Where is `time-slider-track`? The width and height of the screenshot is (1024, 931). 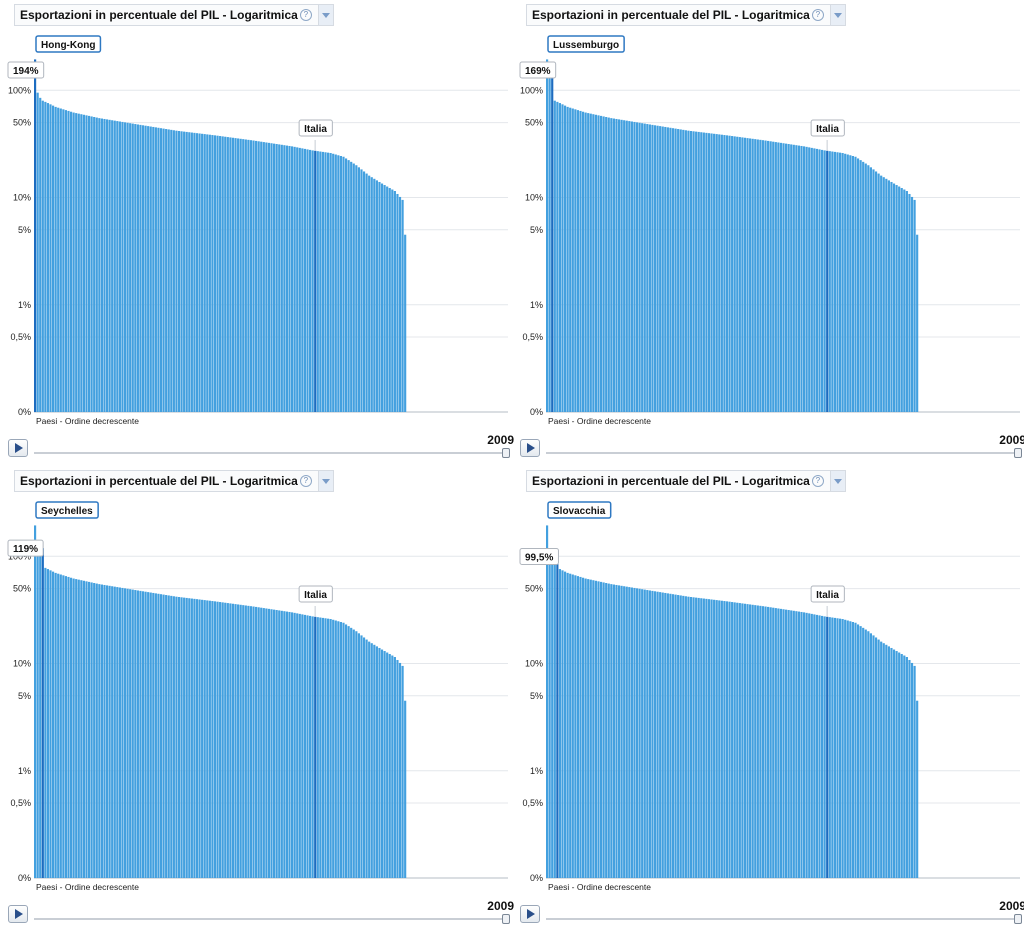 time-slider-track is located at coordinates (272, 919).